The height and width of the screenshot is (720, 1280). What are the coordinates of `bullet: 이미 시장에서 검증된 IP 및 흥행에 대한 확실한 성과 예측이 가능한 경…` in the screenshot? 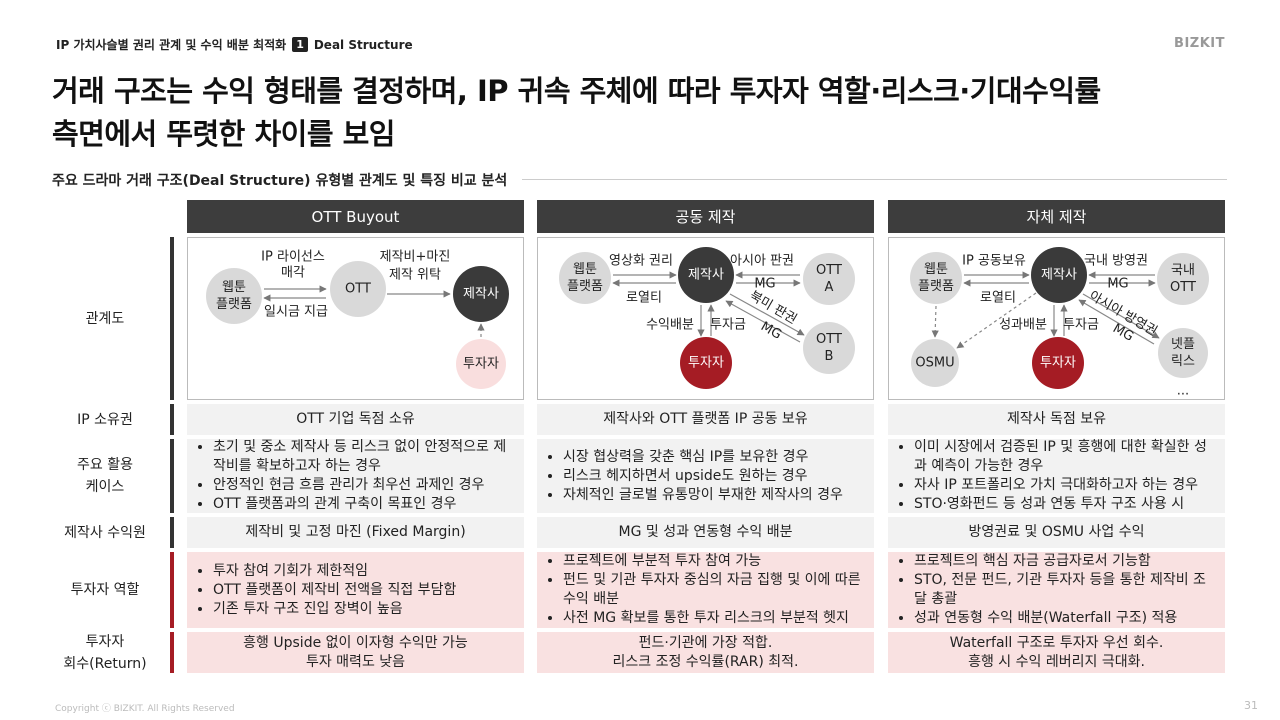 It's located at (1064, 457).